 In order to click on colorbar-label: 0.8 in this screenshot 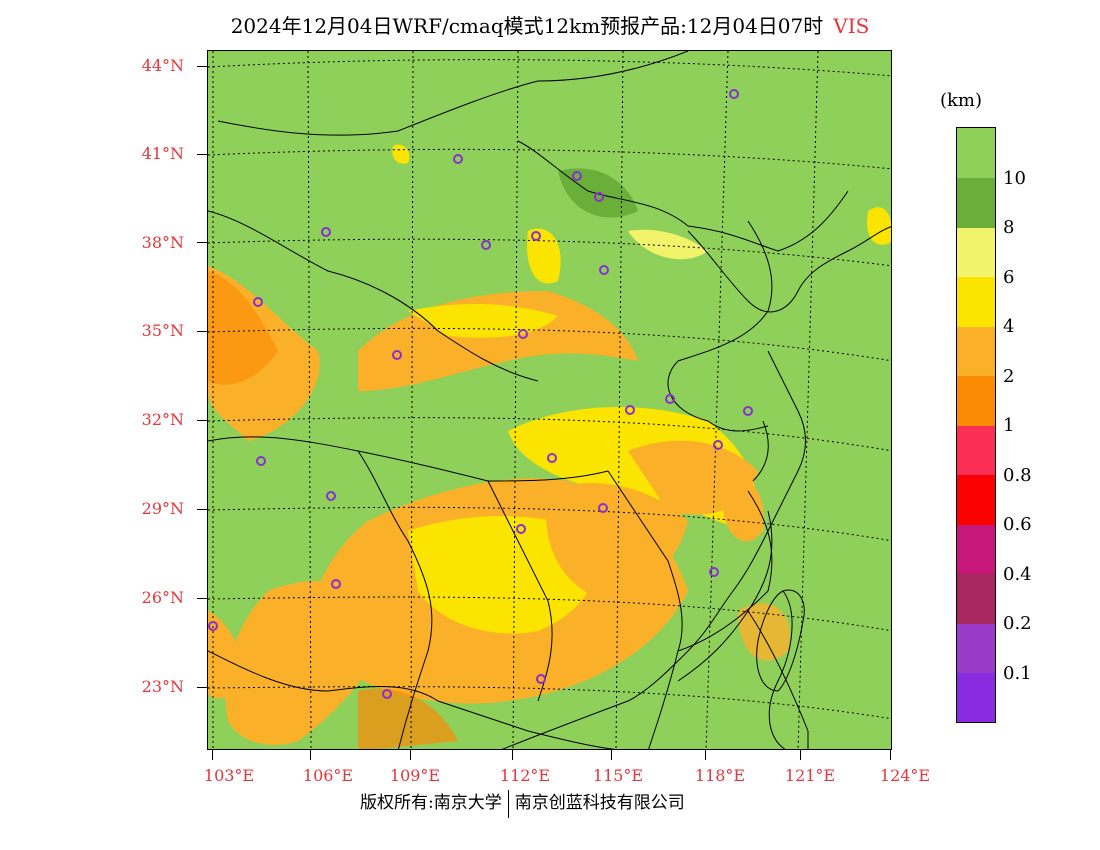, I will do `click(1017, 475)`.